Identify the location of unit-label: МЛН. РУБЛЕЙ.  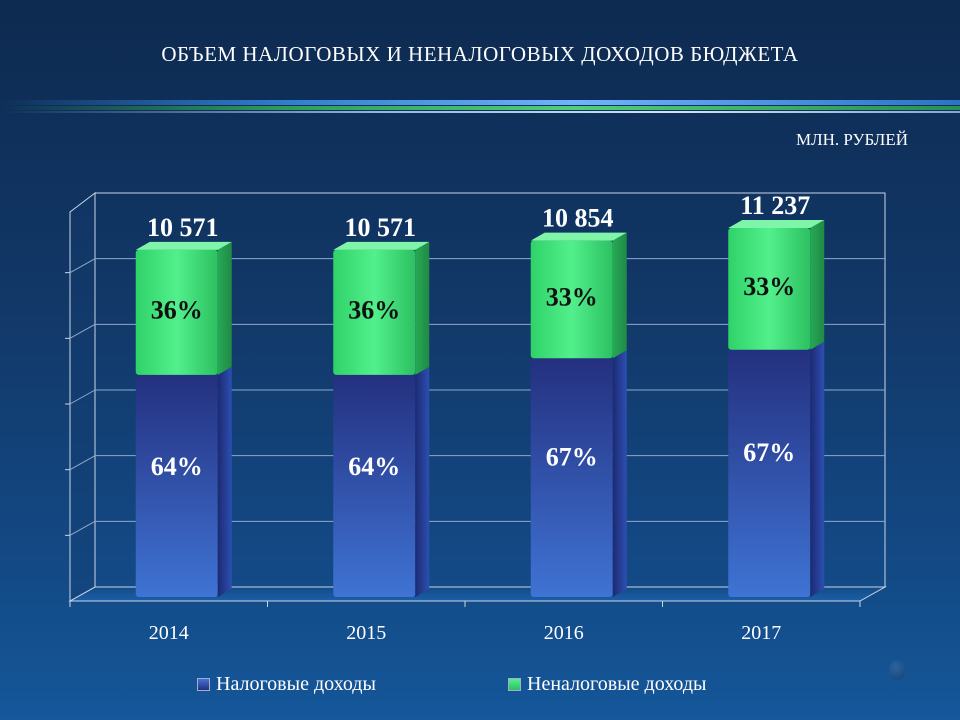
(851, 139).